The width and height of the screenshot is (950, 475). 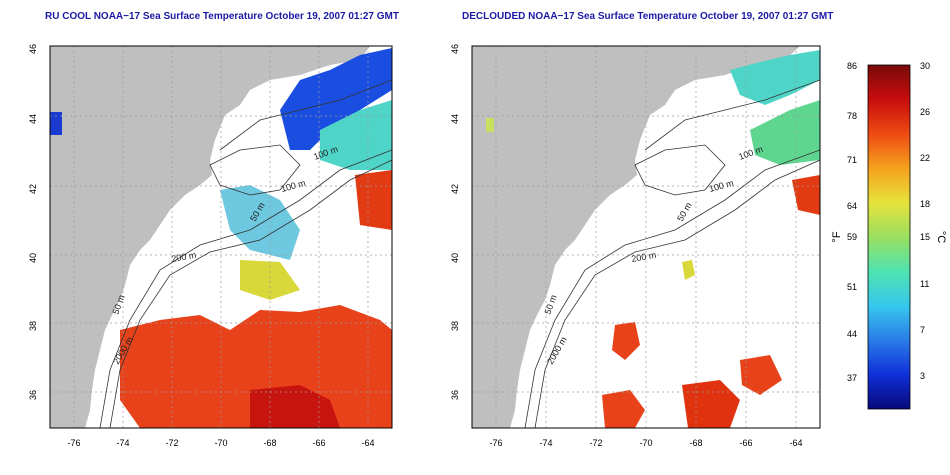 What do you see at coordinates (925, 112) in the screenshot?
I see `celsius-tick: 26` at bounding box center [925, 112].